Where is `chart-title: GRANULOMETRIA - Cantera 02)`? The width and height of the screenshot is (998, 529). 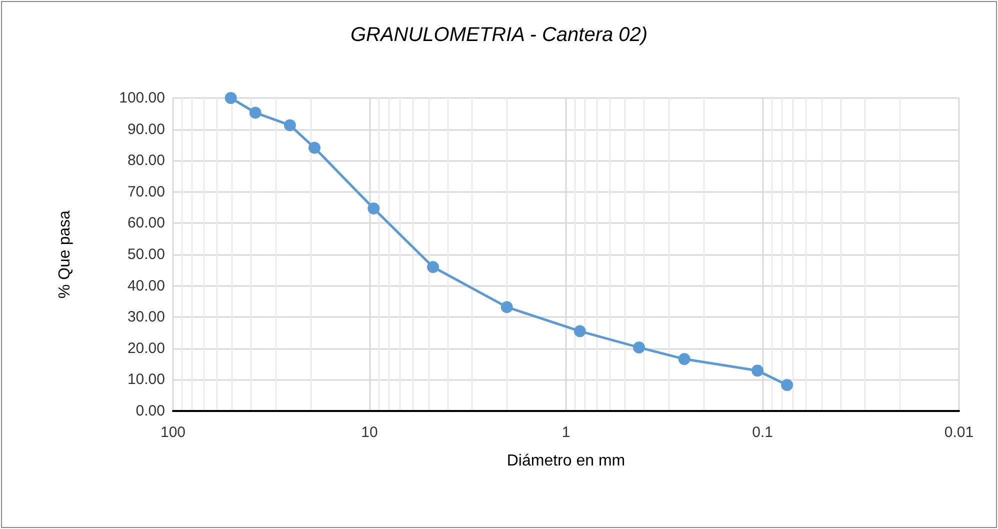
chart-title: GRANULOMETRIA - Cantera 02) is located at coordinates (499, 35).